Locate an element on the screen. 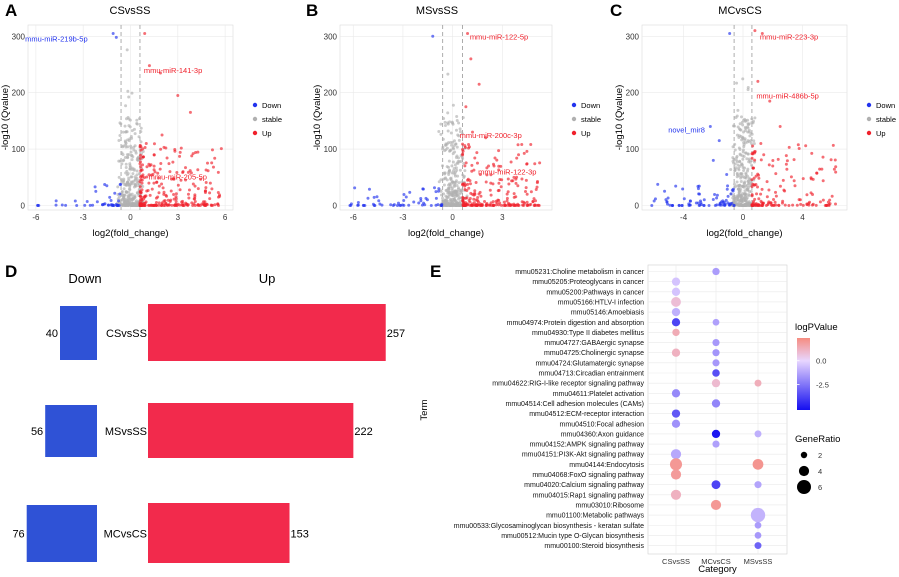  comparison-label: MSvsSS is located at coordinates (126, 432).